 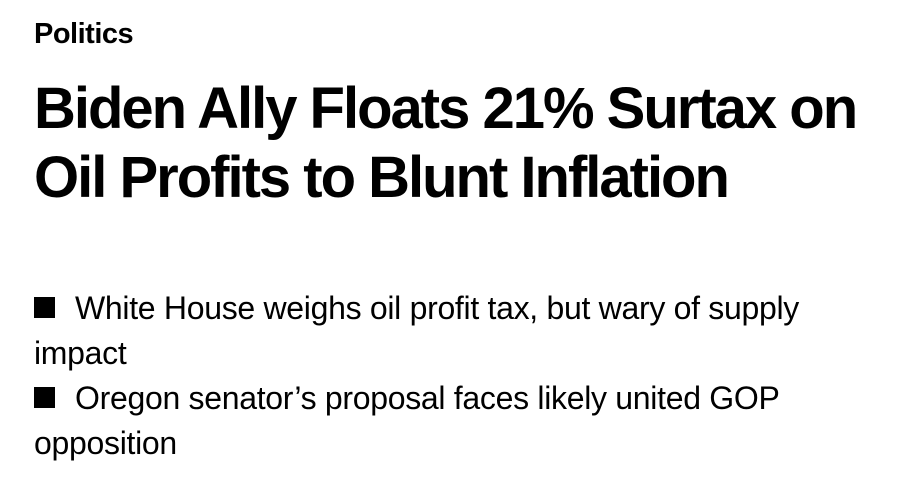 I want to click on section-label: Politics, so click(x=84, y=34).